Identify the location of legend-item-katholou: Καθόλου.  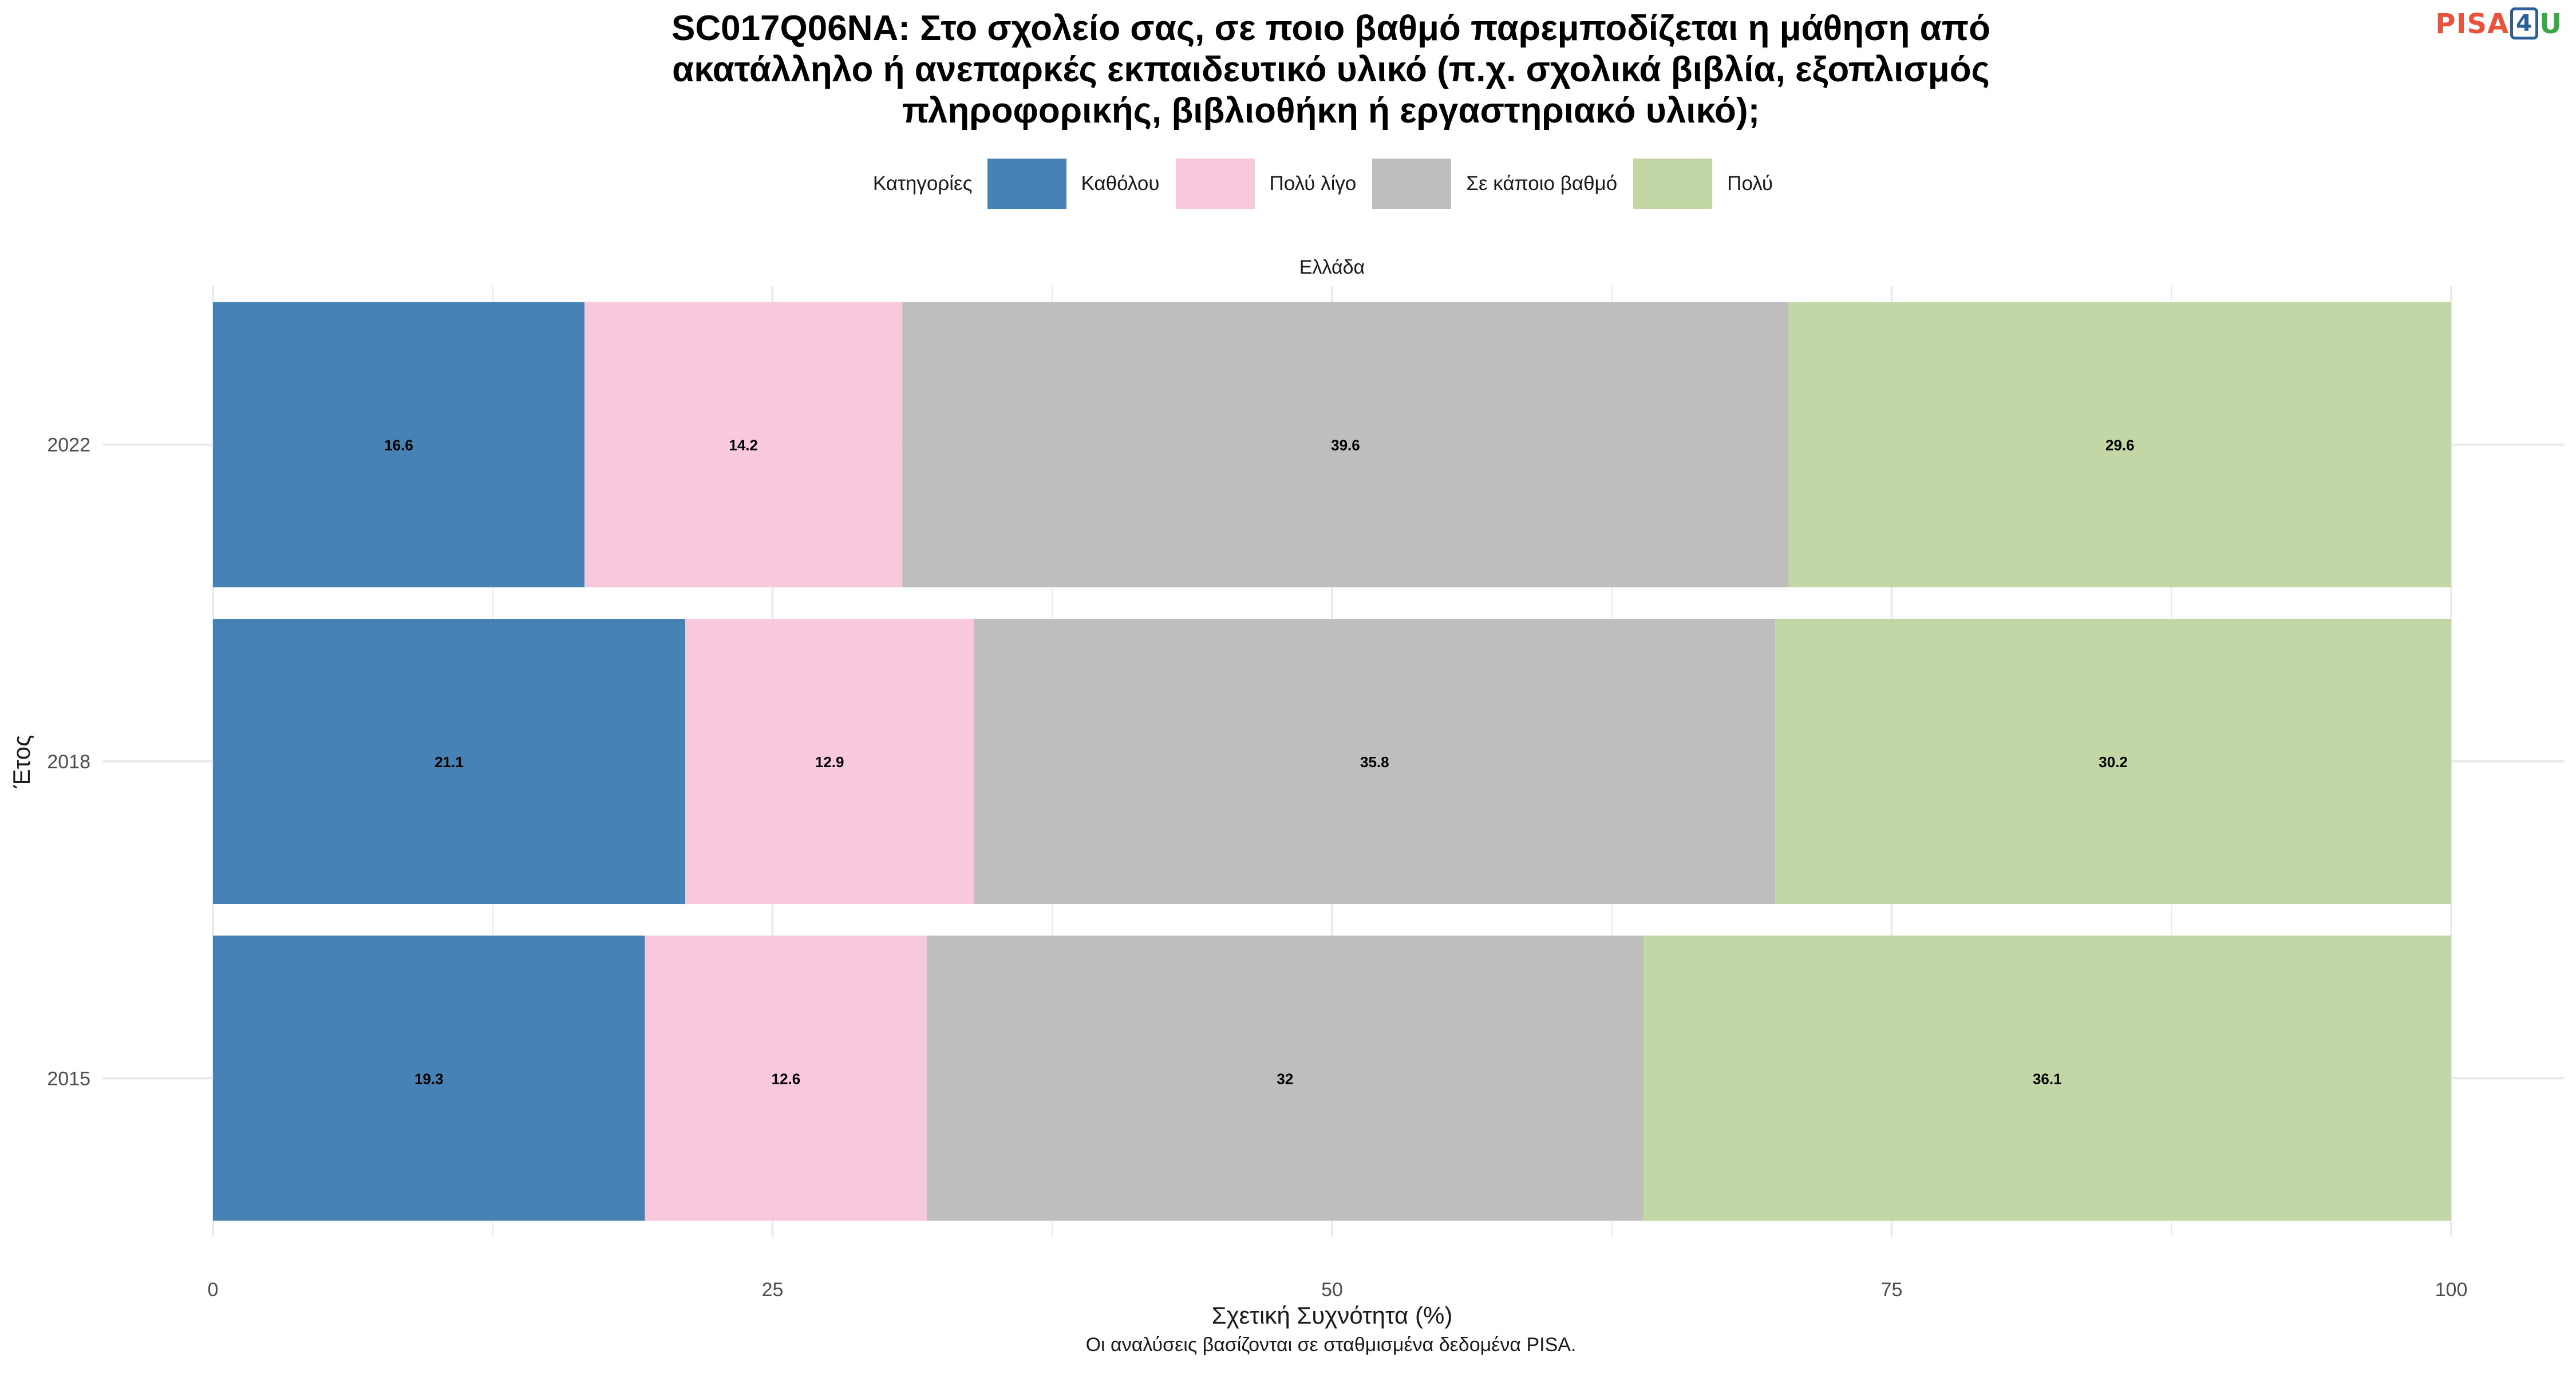
(1073, 184).